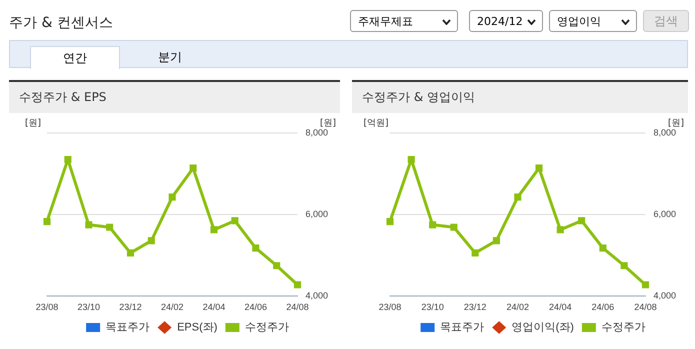  I want to click on legend-label: EPS(좌), so click(197, 328).